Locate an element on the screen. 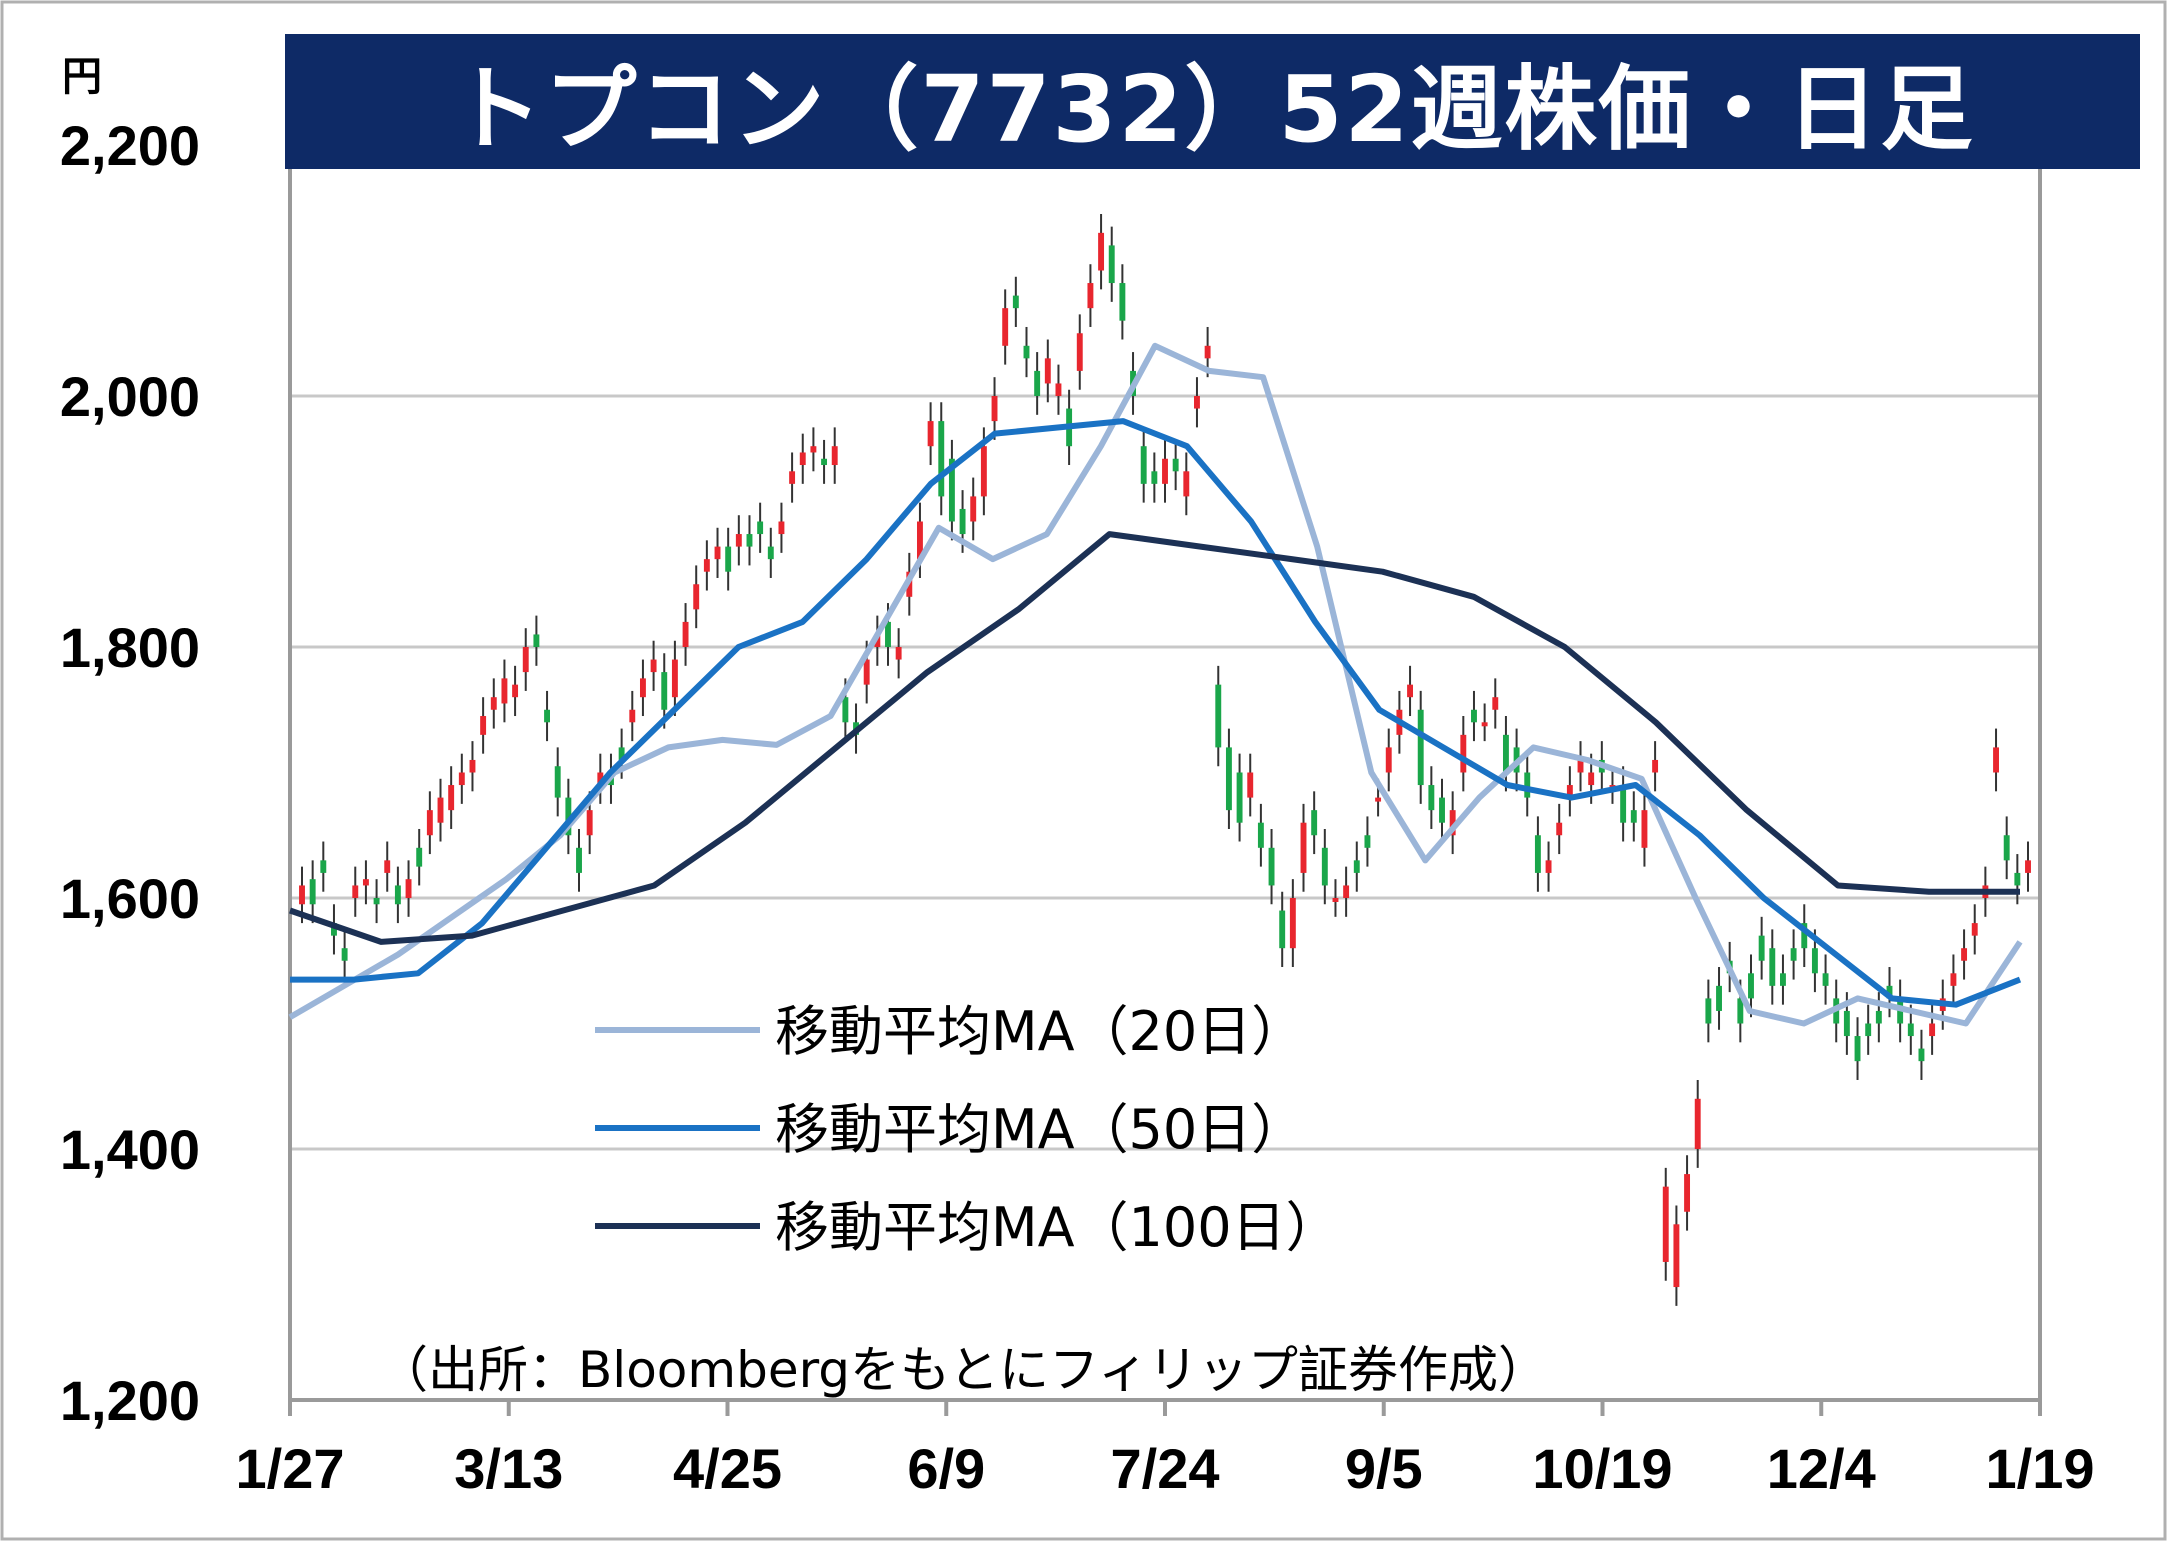 This screenshot has width=2167, height=1541. source-note: （出所：Bloombergをもとにフィリップ証券作成） is located at coordinates (963, 1370).